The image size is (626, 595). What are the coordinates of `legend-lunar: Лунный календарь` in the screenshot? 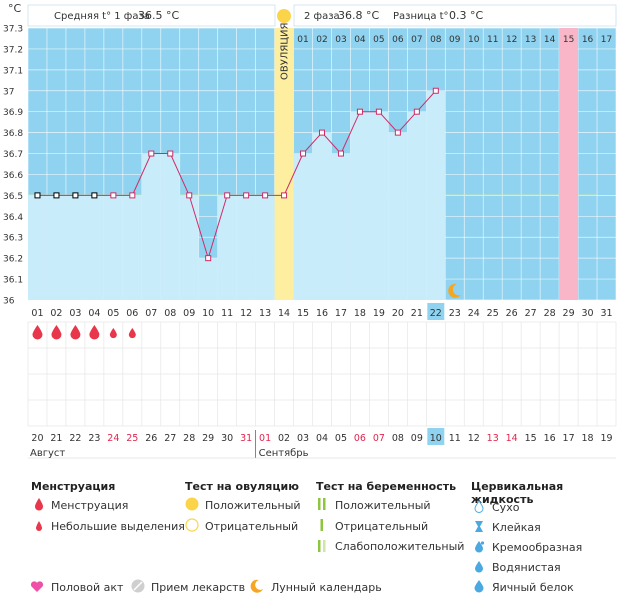 It's located at (326, 587).